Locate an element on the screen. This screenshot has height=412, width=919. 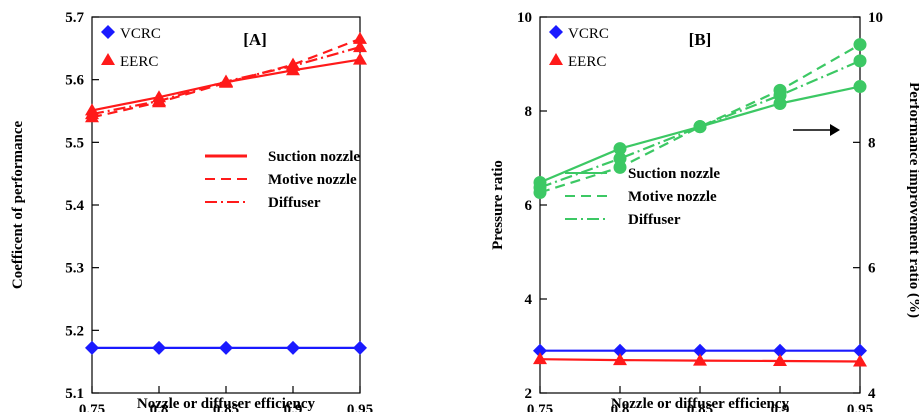
panel-b-ytick-right-label: 8 is located at coordinates (872, 143).